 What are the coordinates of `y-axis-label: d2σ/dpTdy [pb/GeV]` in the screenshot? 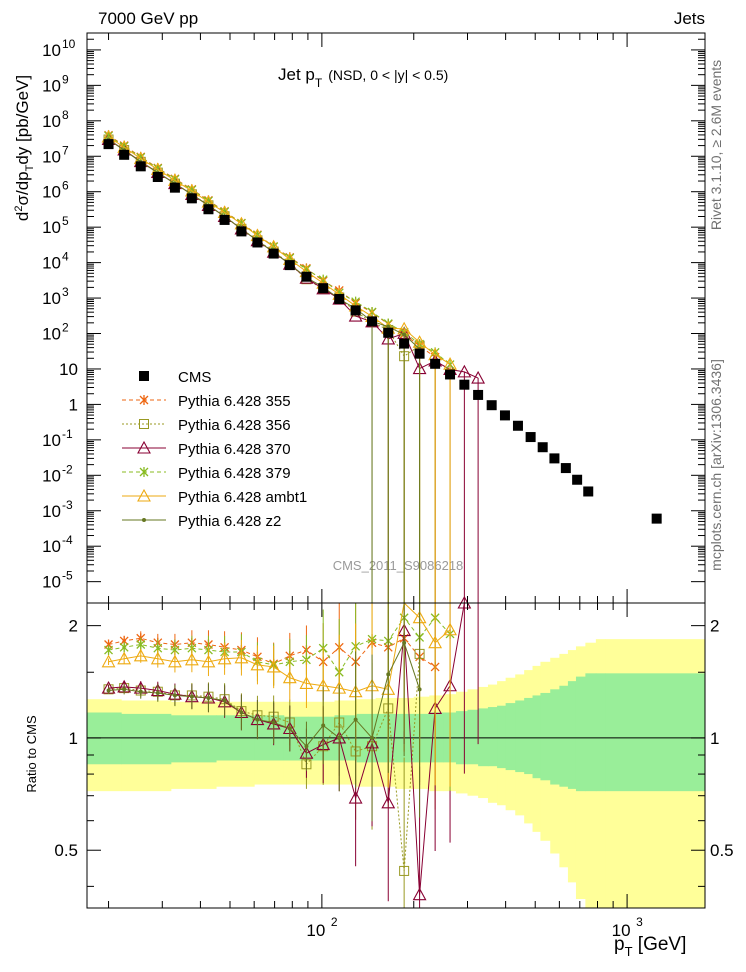 It's located at (24, 148).